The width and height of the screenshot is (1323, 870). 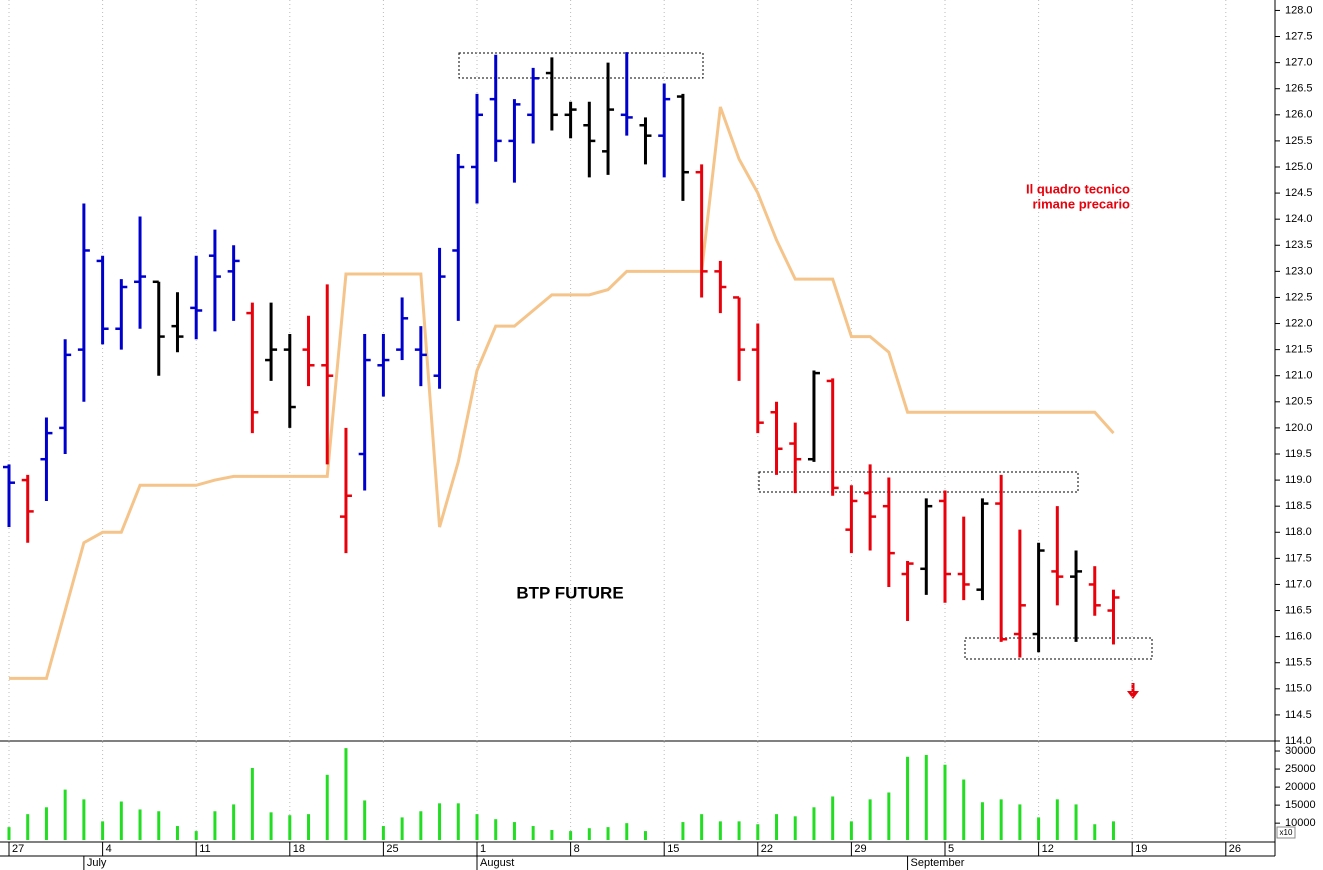 What do you see at coordinates (1298, 689) in the screenshot?
I see `y-tick-label: 115.0` at bounding box center [1298, 689].